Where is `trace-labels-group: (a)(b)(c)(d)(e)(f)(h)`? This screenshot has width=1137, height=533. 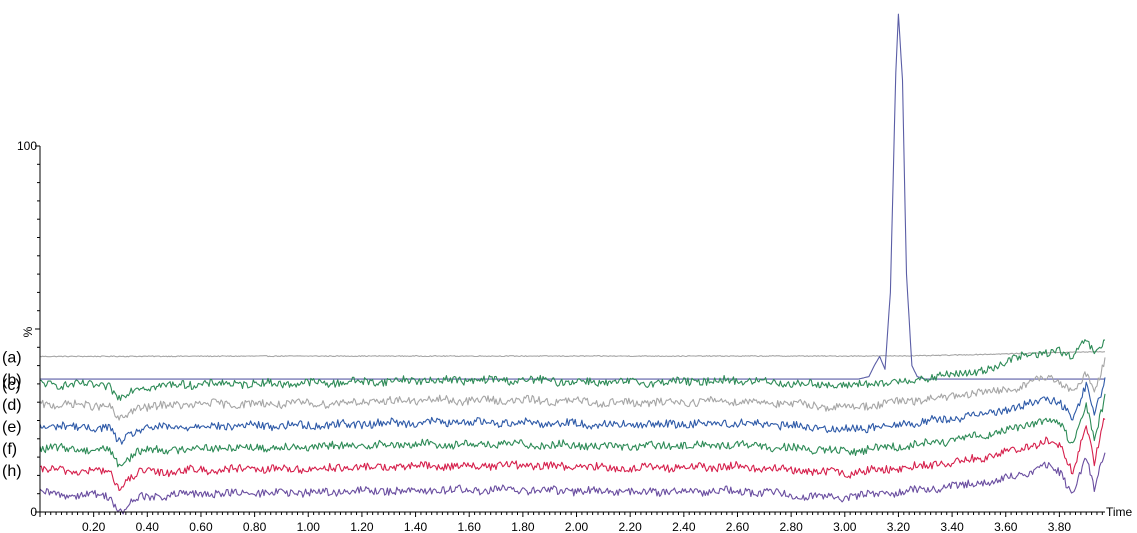 trace-labels-group: (a)(b)(c)(d)(e)(f)(h) is located at coordinates (12, 414).